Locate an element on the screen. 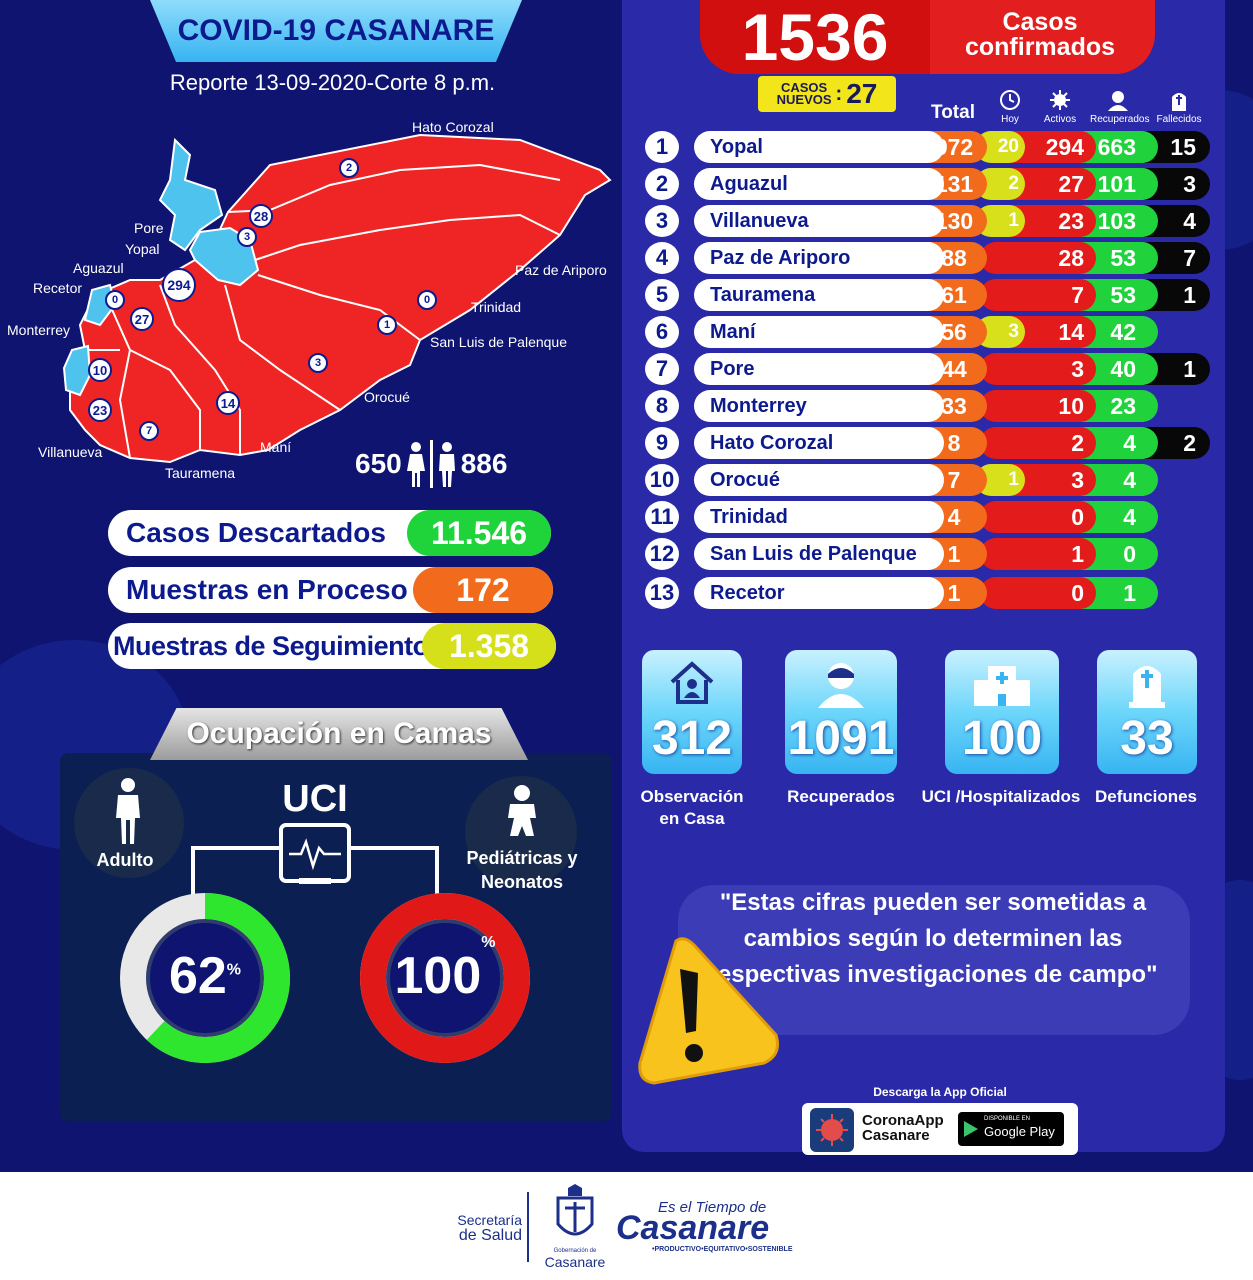 This screenshot has width=1253, height=1280. cell-activos: 28 is located at coordinates (1038, 258).